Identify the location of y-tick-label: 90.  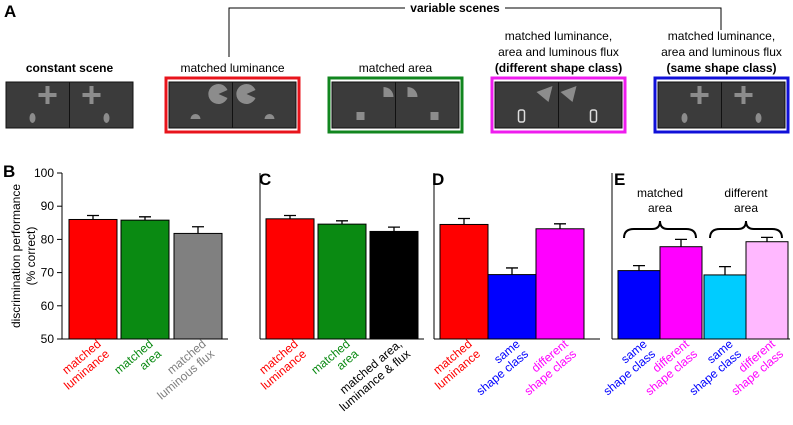
(48, 206).